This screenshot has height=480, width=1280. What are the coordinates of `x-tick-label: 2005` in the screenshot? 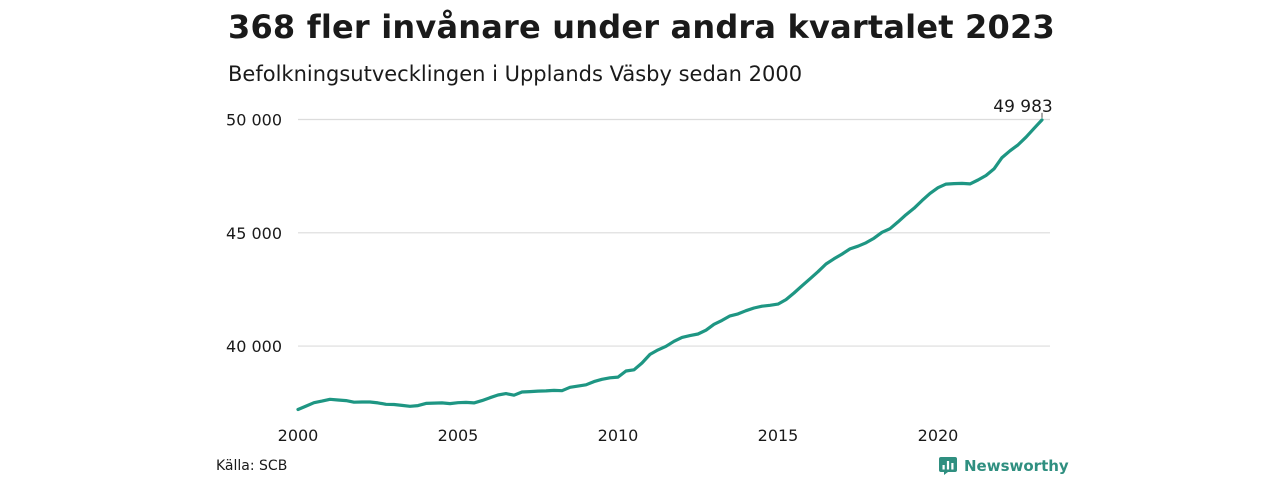 It's located at (458, 435).